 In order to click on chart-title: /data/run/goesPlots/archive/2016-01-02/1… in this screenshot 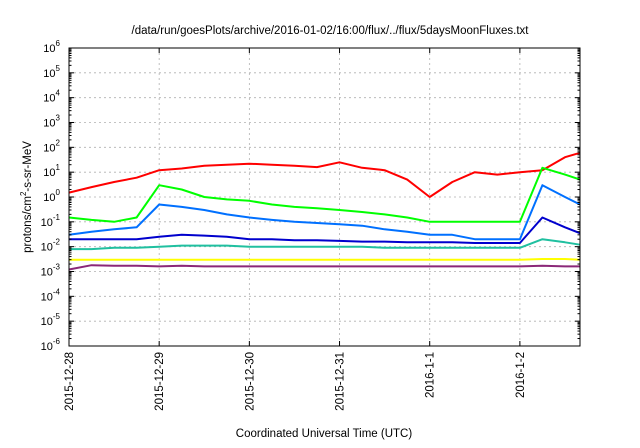, I will do `click(331, 31)`.